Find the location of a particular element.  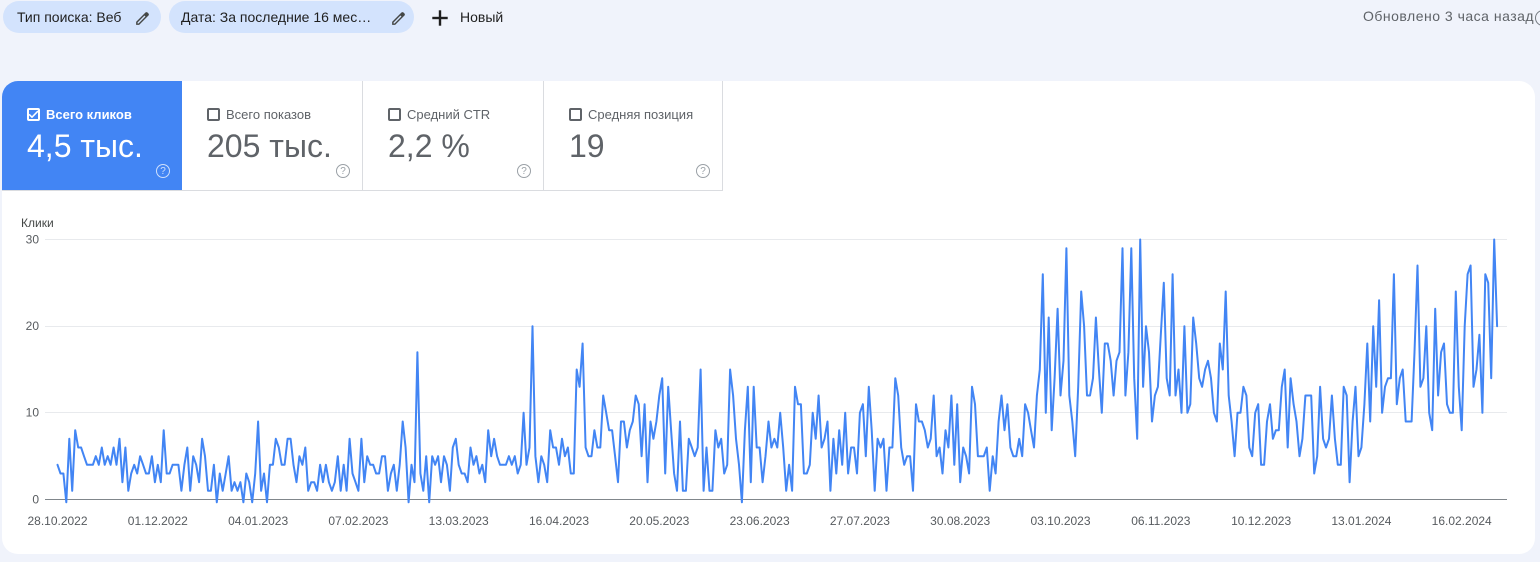

svg-text: 16.02.2024 is located at coordinates (1462, 521).